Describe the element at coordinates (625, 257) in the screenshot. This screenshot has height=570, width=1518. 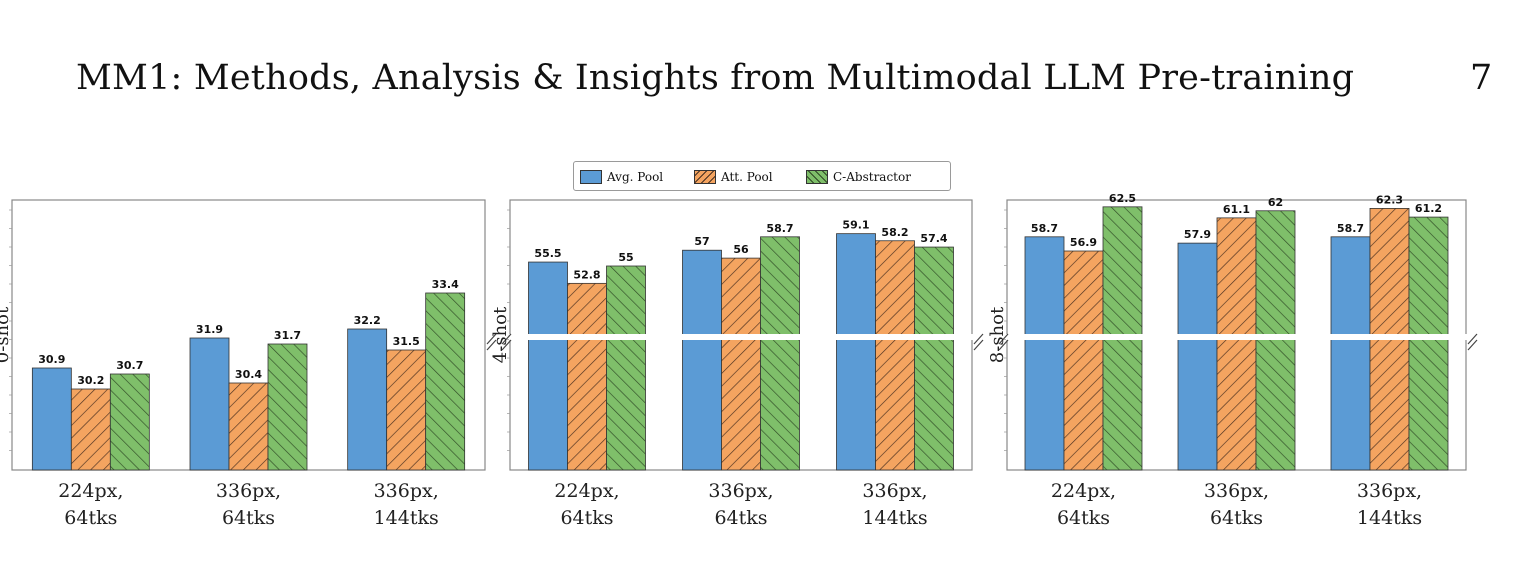
I see `bar-value-label: 55` at that location.